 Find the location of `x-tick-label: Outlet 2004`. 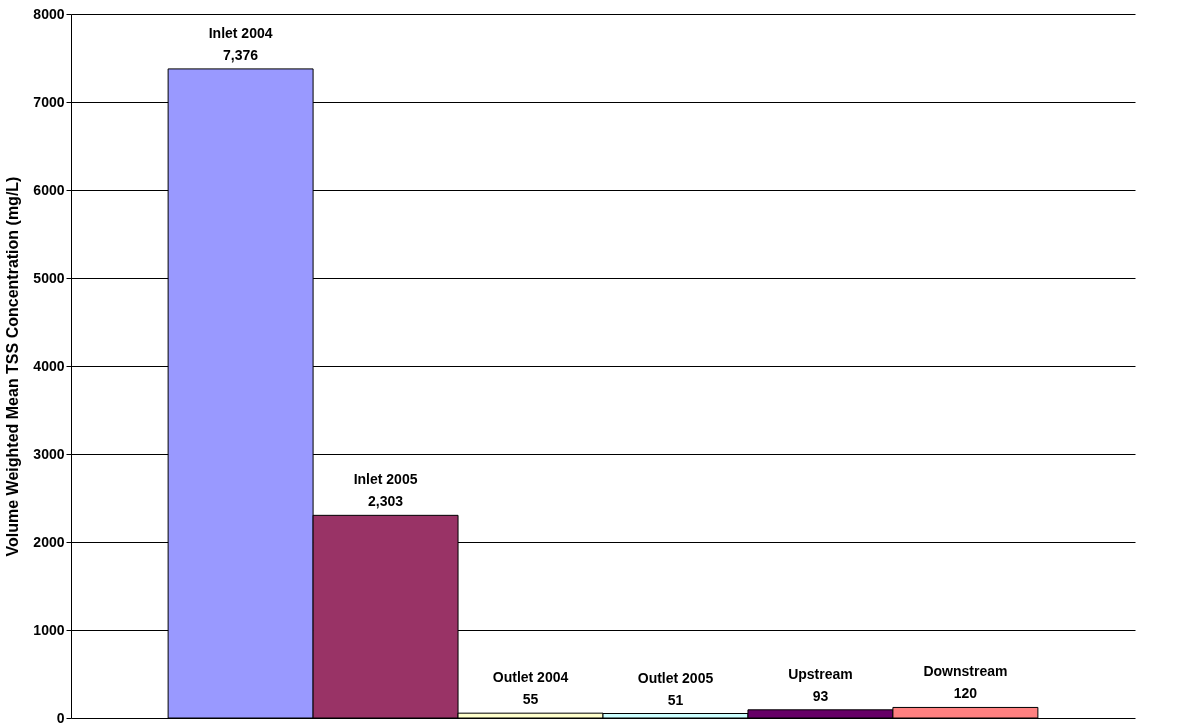

x-tick-label: Outlet 2004 is located at coordinates (530, 677).